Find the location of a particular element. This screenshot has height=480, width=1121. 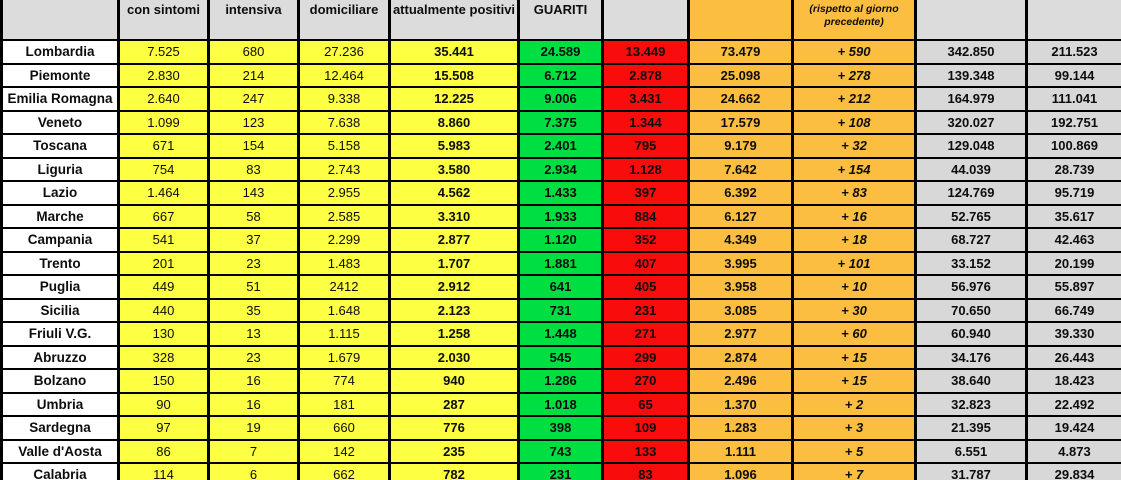

cell-casi-testati: 20.199 is located at coordinates (1073, 263).